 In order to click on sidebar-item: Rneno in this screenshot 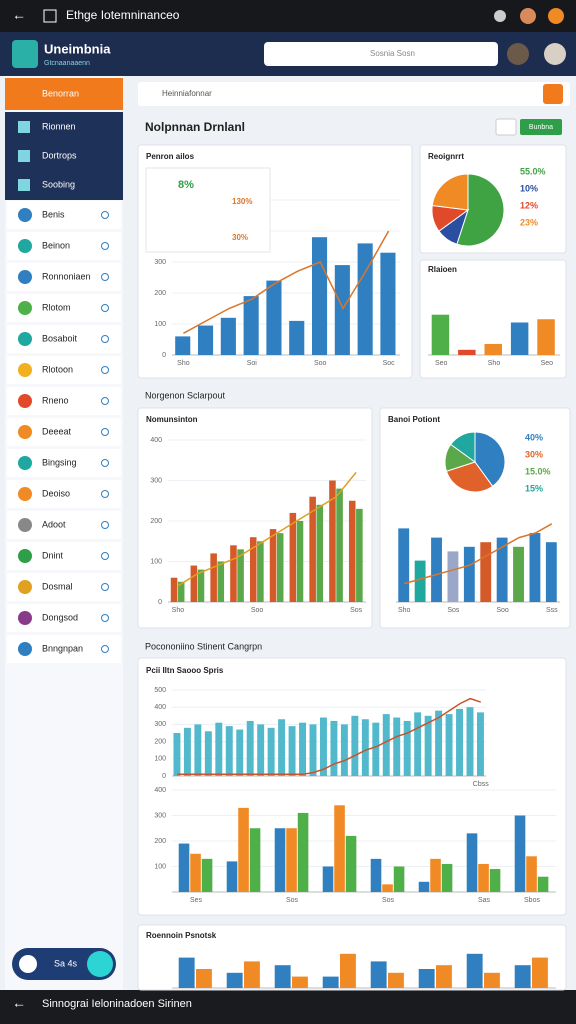, I will do `click(55, 400)`.